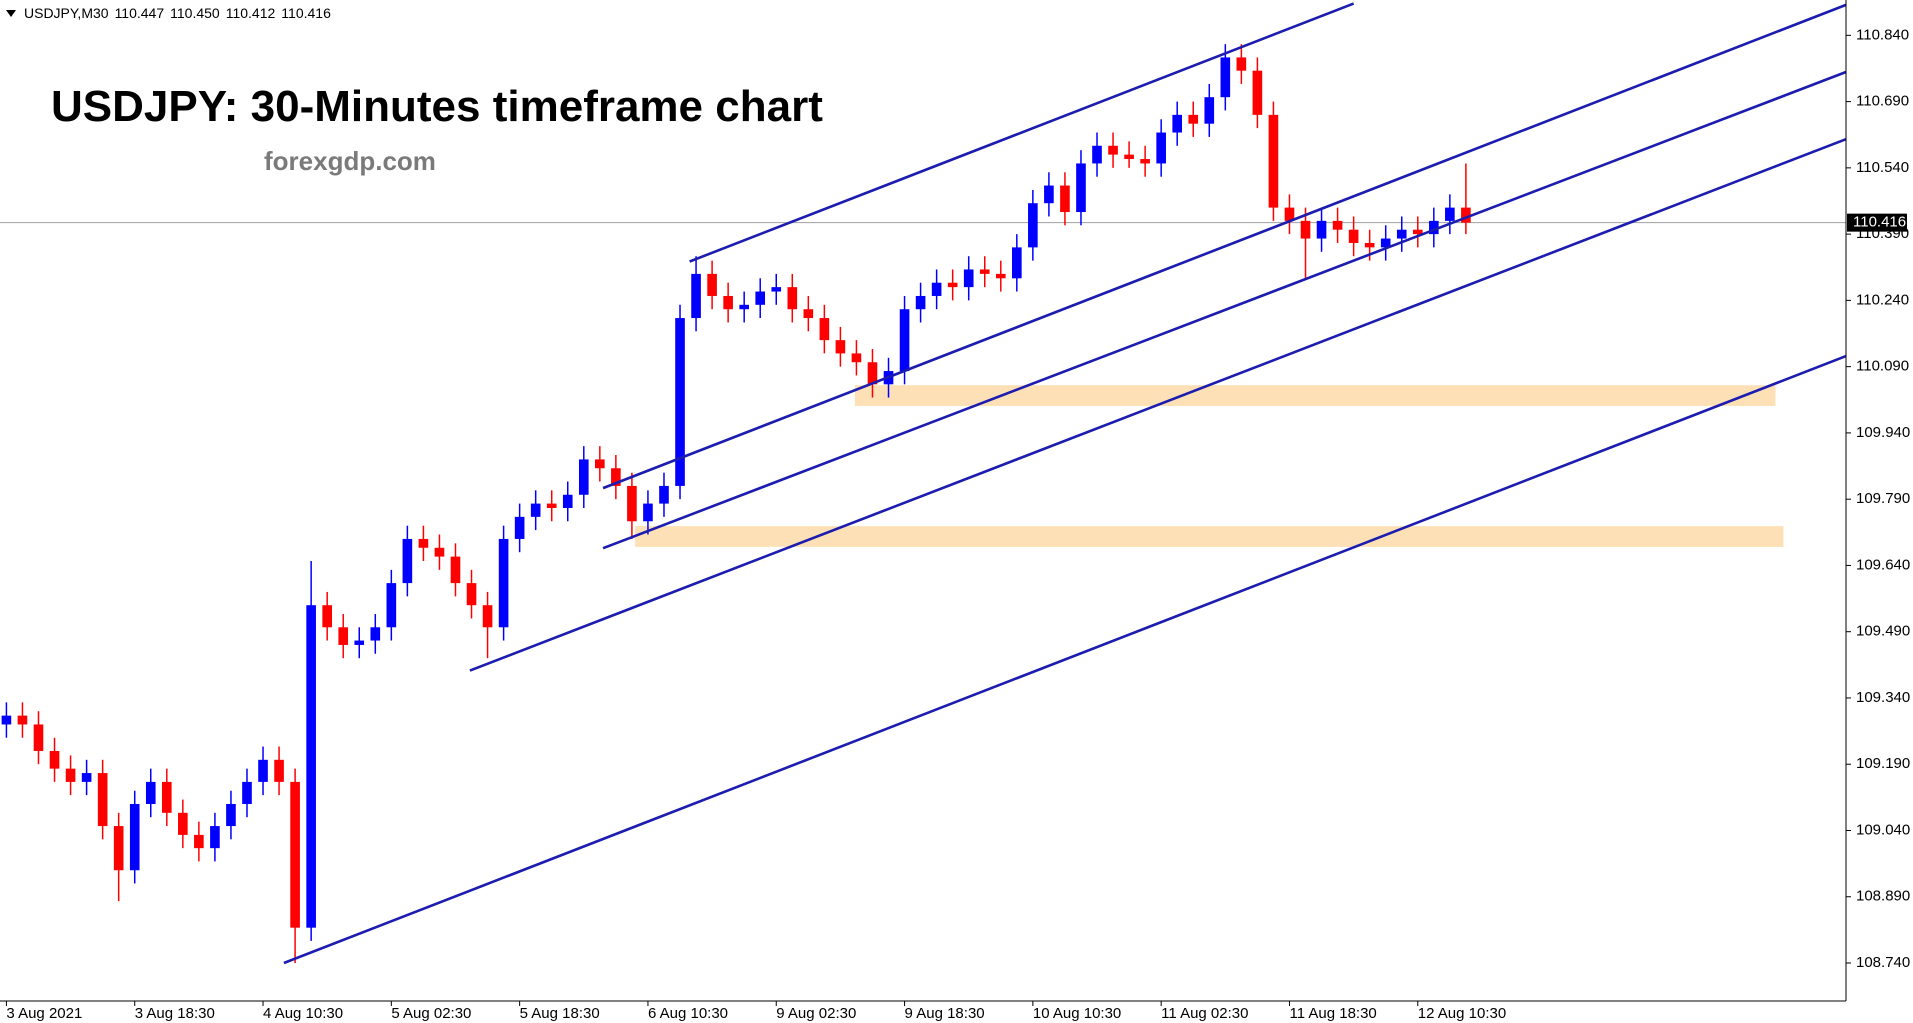  I want to click on x-tick-label: 6 Aug 10:30, so click(688, 1013).